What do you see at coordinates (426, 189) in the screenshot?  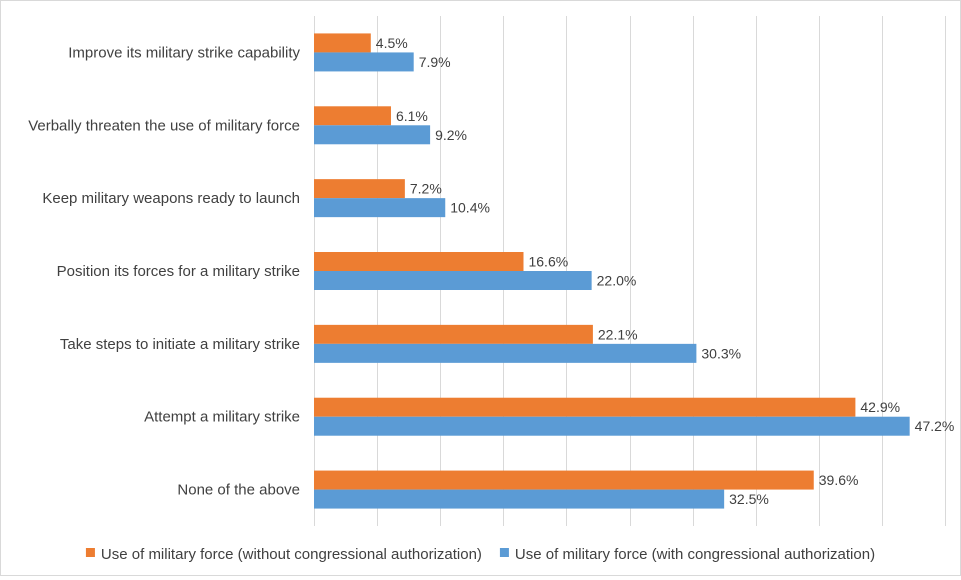 I see `data-label: 7.2%` at bounding box center [426, 189].